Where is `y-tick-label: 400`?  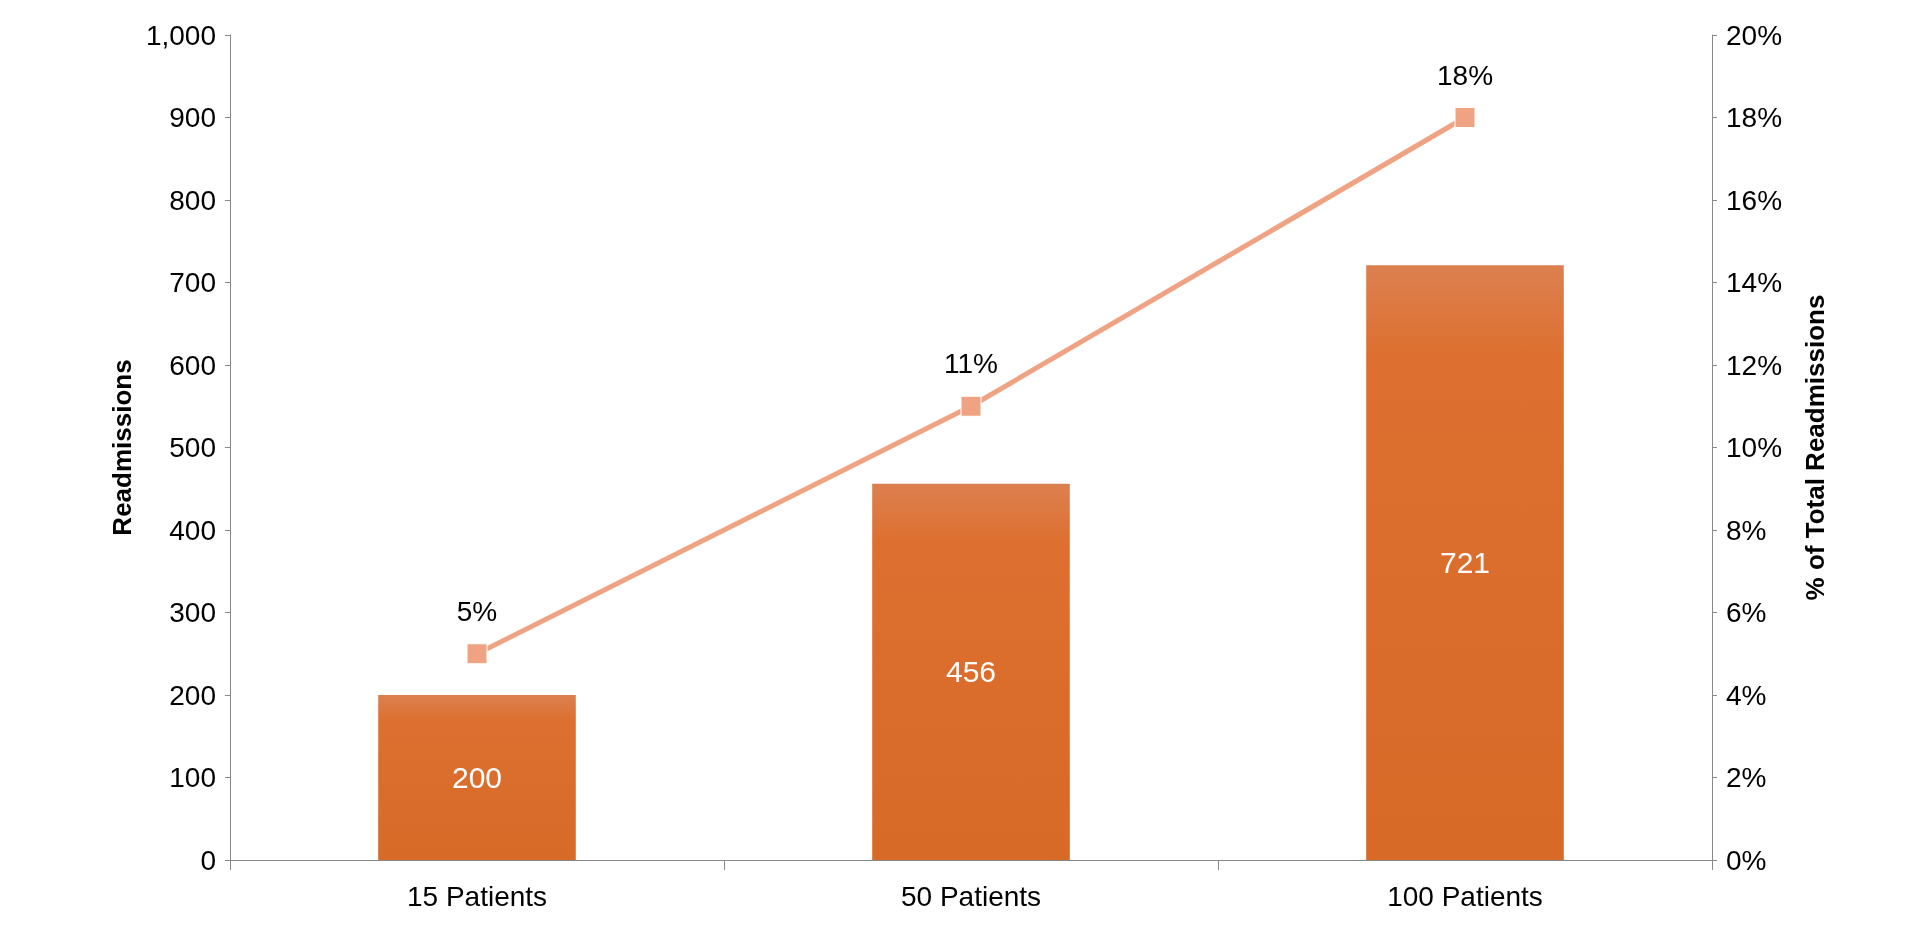
y-tick-label: 400 is located at coordinates (192, 530).